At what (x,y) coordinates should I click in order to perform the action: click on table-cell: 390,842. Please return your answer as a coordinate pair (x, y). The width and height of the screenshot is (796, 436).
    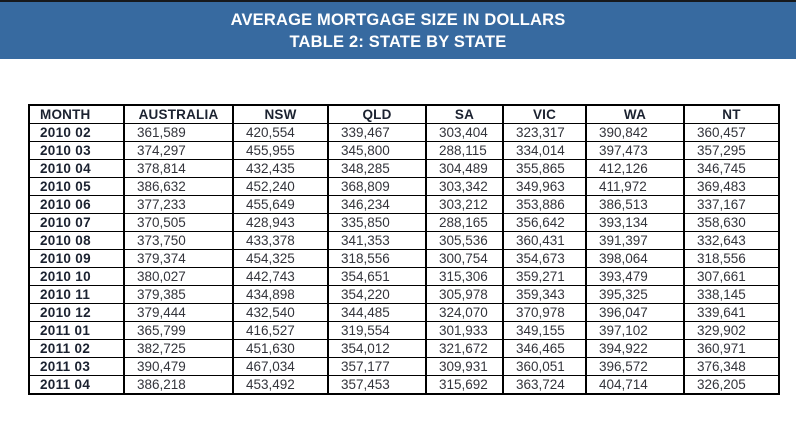
    Looking at the image, I should click on (635, 132).